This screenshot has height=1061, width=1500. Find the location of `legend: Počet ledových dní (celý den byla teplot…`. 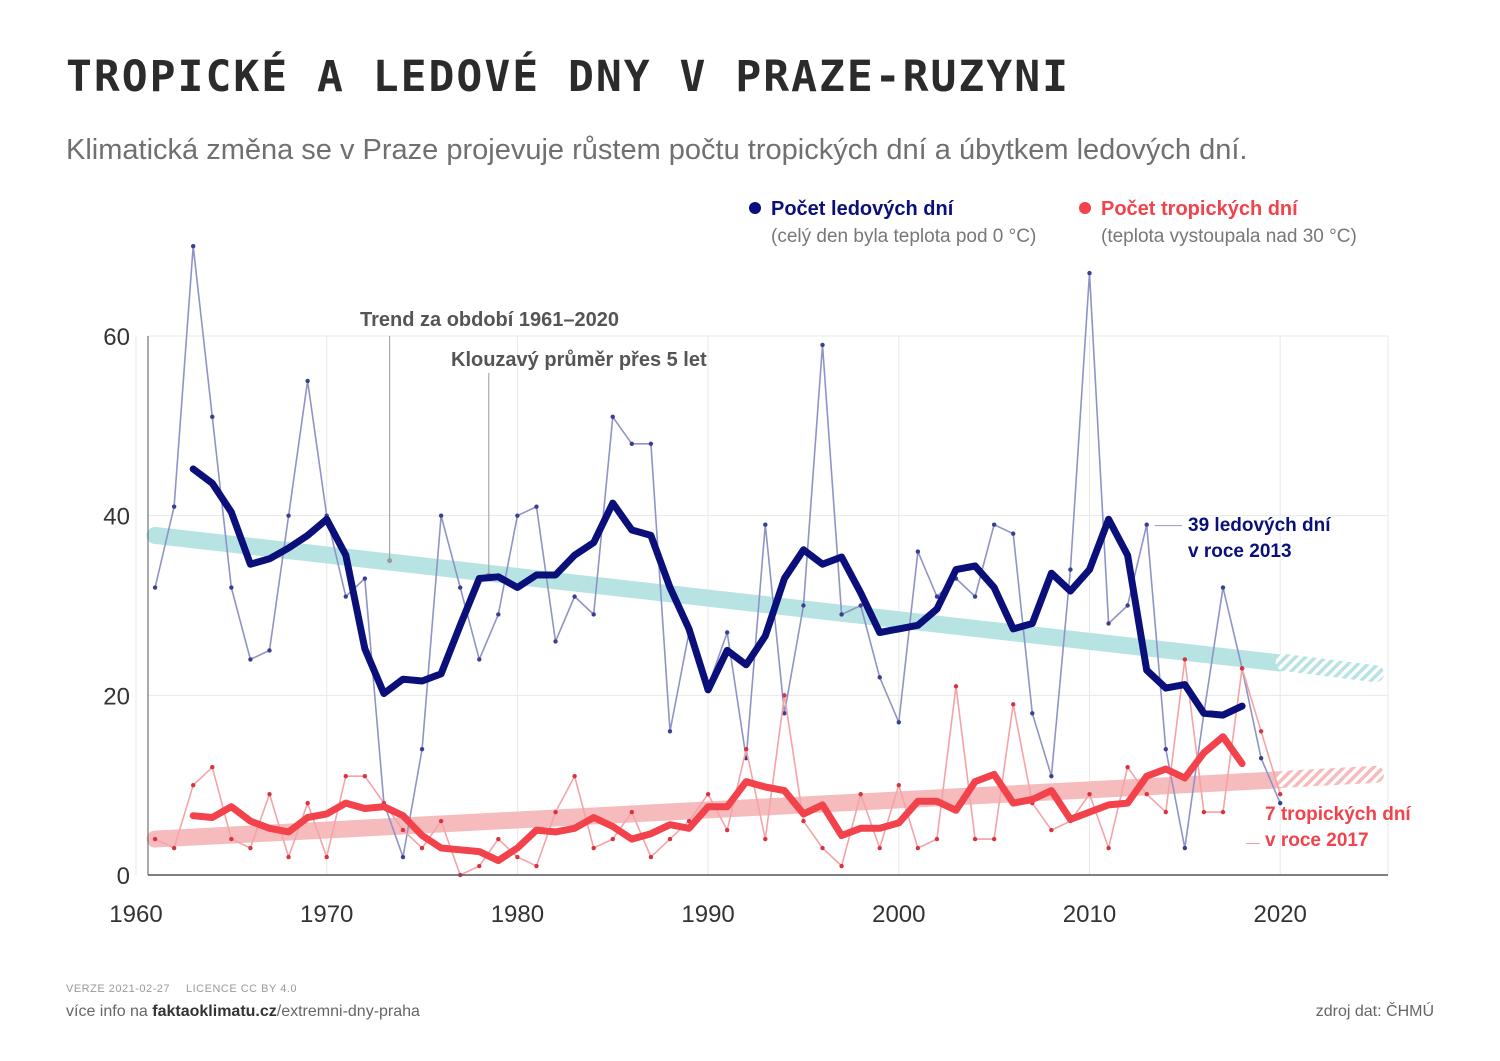

legend: Počet ledových dní (celý den byla teplot… is located at coordinates (1053, 222).